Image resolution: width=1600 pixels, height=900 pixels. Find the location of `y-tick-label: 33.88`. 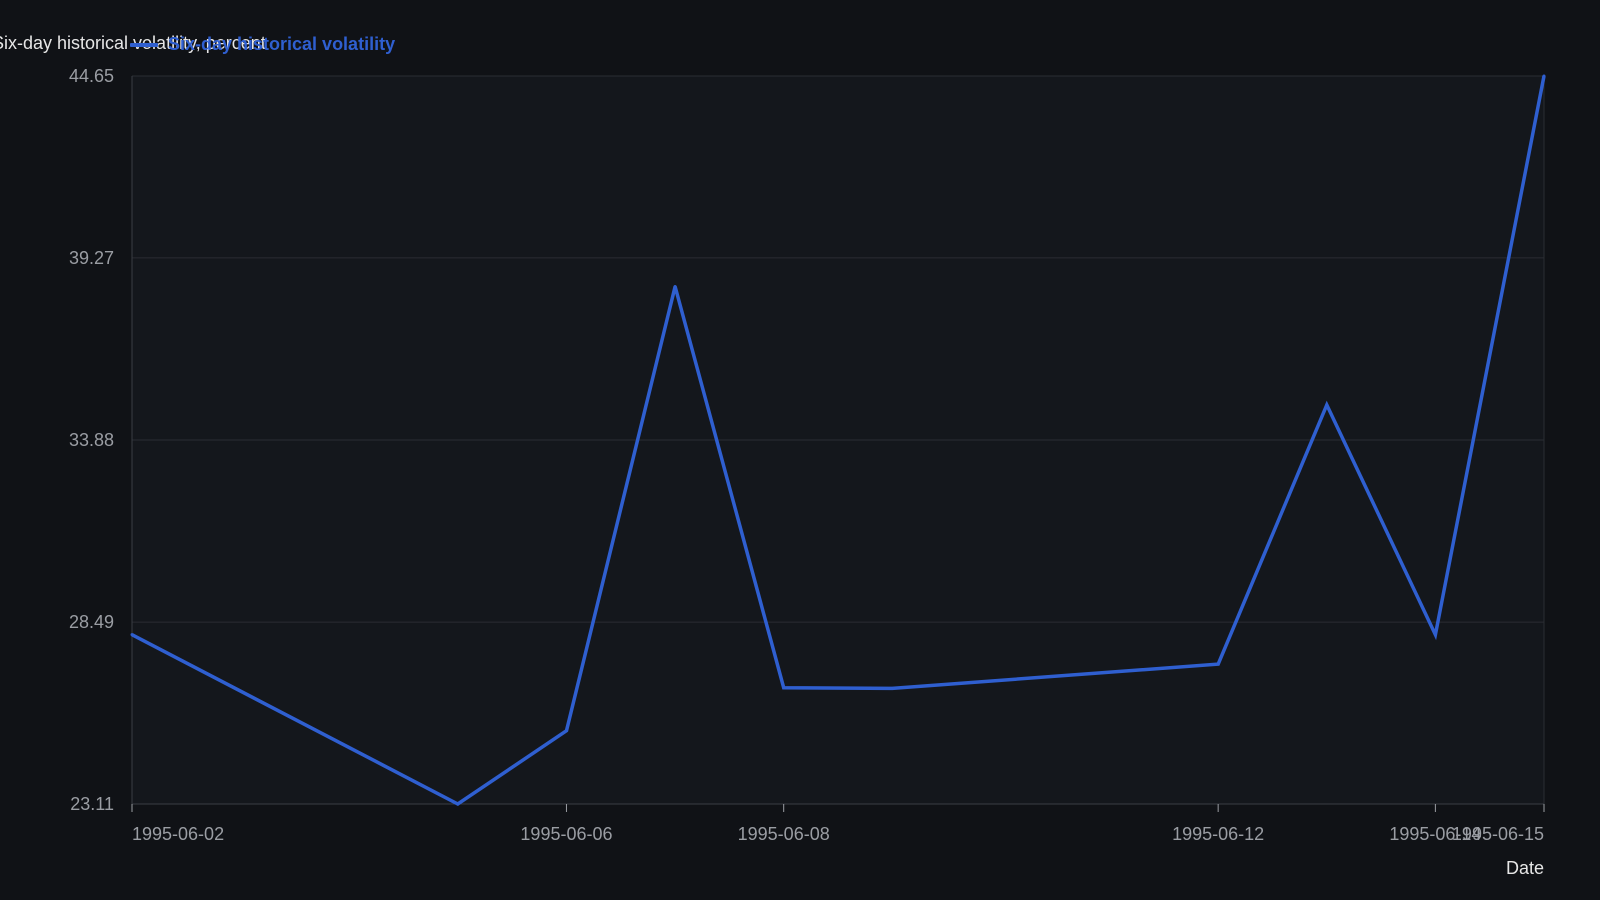

y-tick-label: 33.88 is located at coordinates (91, 440).